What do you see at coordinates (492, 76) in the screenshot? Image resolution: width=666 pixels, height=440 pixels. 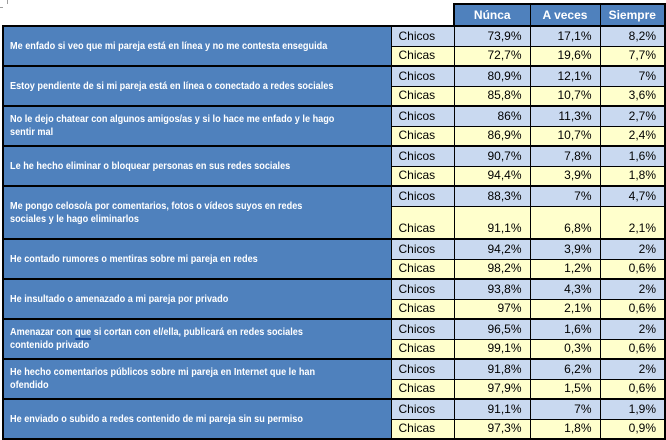 I see `value-nunca: 80,9%` at bounding box center [492, 76].